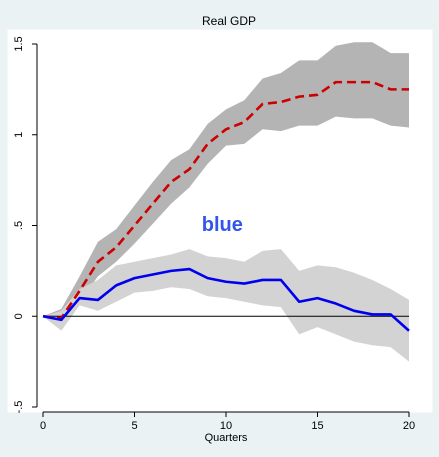 The width and height of the screenshot is (439, 457). I want to click on y-tick-label: 0, so click(19, 316).